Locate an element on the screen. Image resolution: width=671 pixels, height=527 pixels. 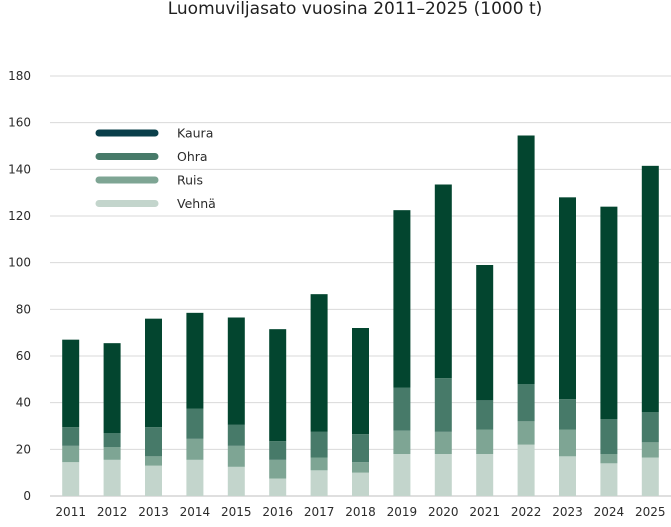
y-tick-label: 160 is located at coordinates (19, 123).